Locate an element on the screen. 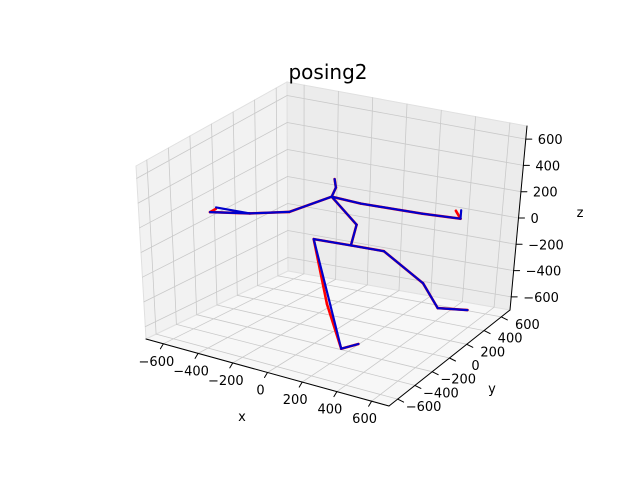 This screenshot has height=480, width=640. z-tick-label: −400 is located at coordinates (544, 272).